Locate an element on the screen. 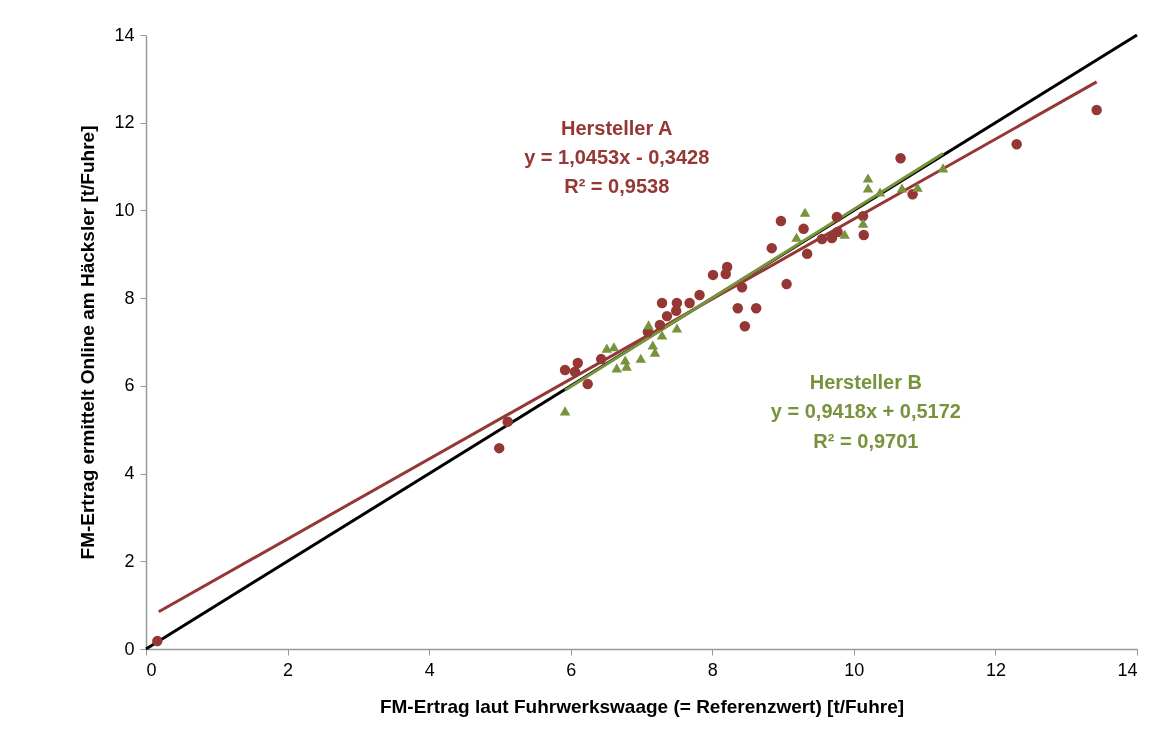 This screenshot has height=756, width=1158. annotation: y = 0,9418x + 0,5172 is located at coordinates (865, 411).